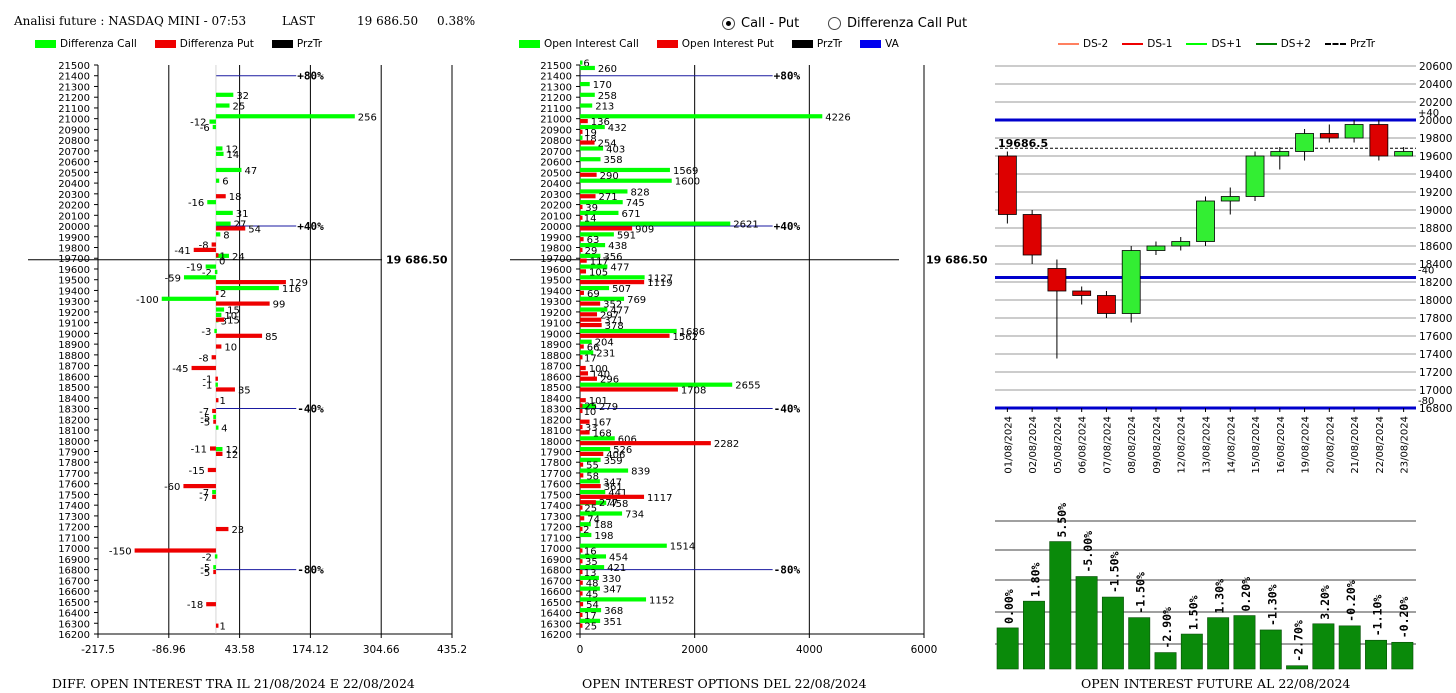 This screenshot has height=693, width=1456. I want to click on call-bar-label: 198, so click(603, 536).